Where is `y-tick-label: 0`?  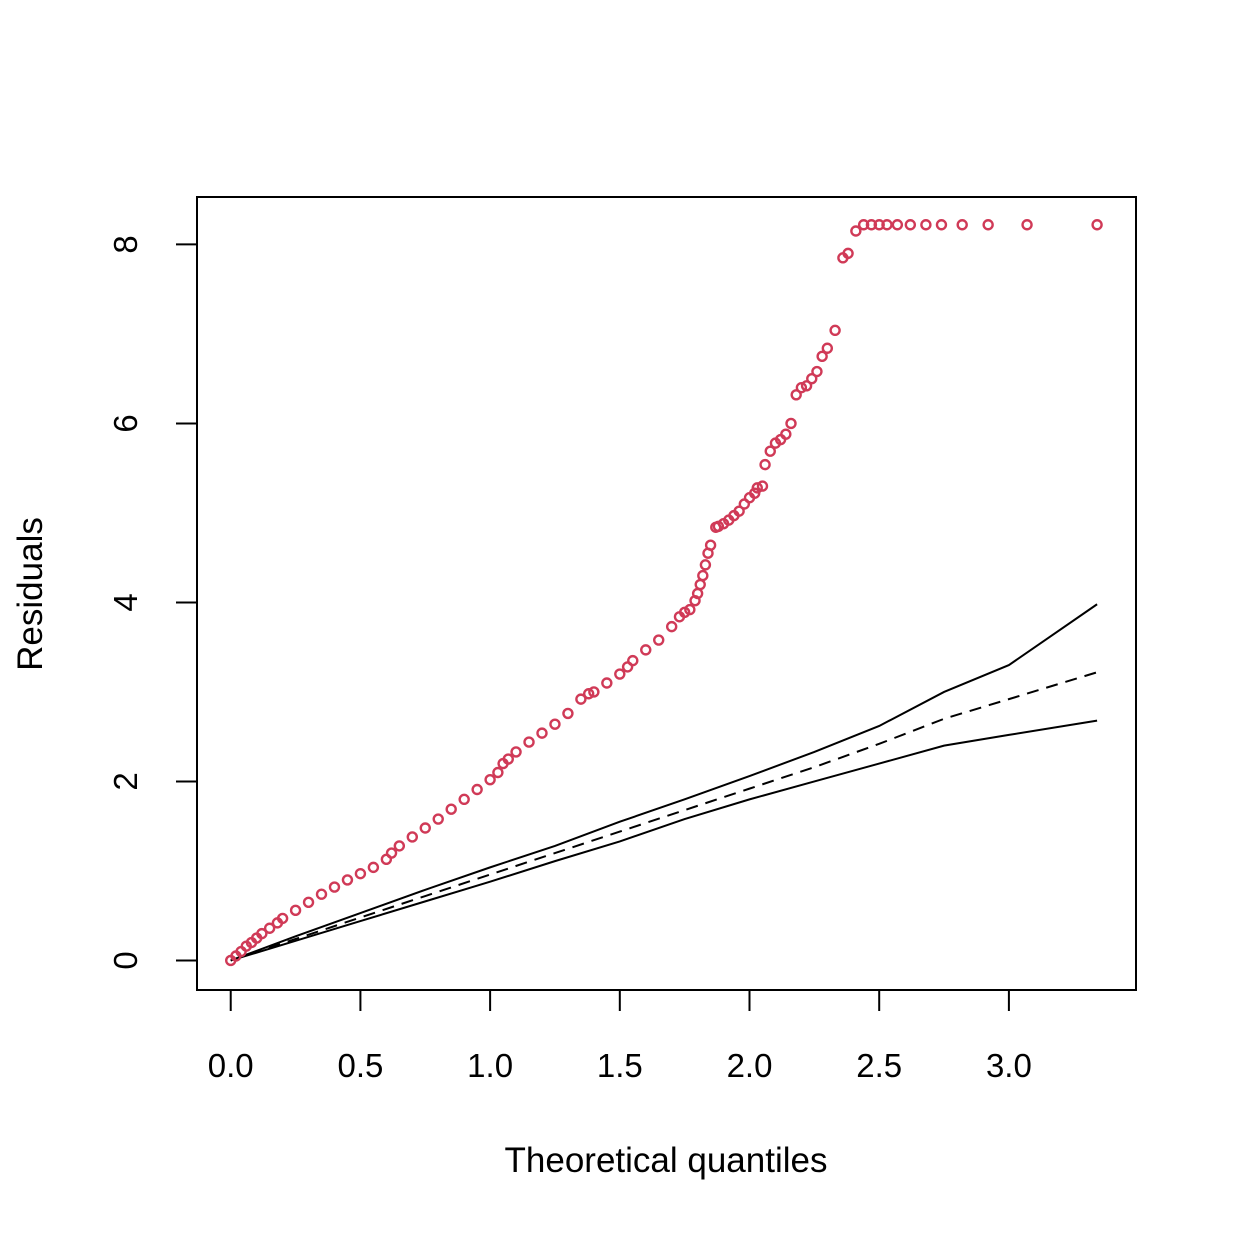
y-tick-label: 0 is located at coordinates (125, 960).